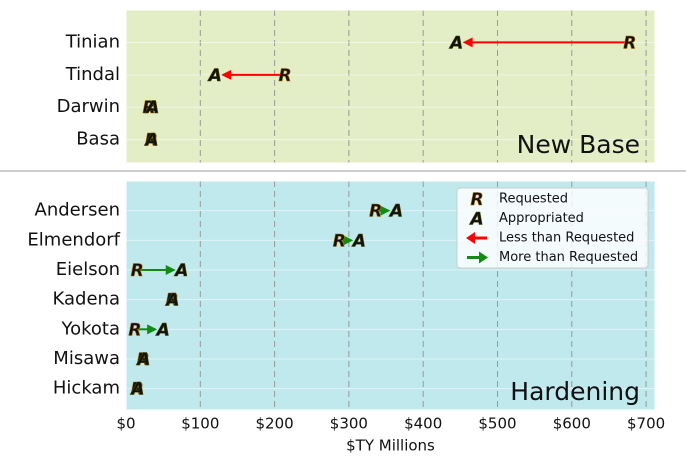  Describe the element at coordinates (476, 200) in the screenshot. I see `legend-marker: R` at that location.